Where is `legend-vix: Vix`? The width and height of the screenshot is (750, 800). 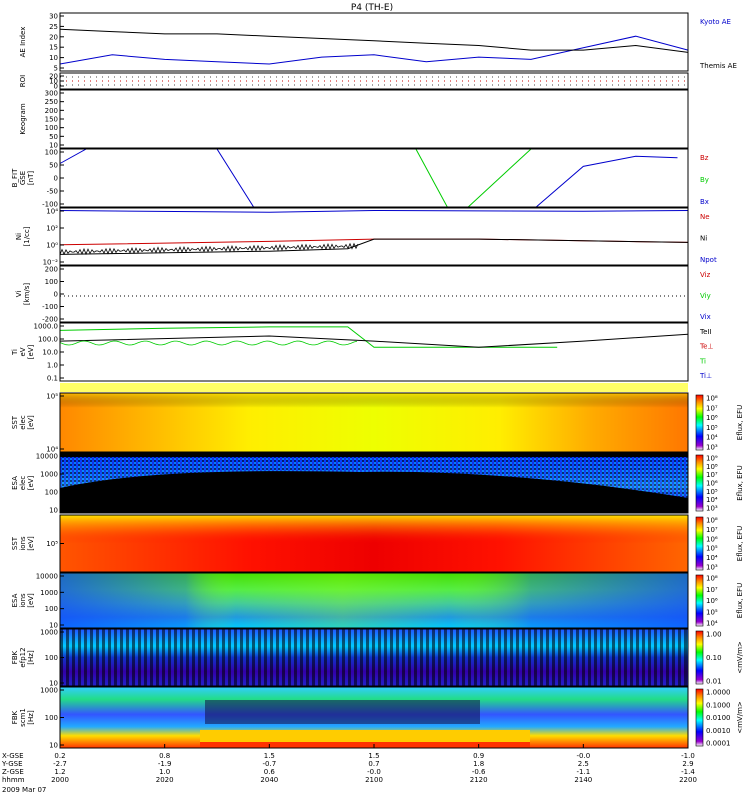 legend-vix: Vix is located at coordinates (705, 317).